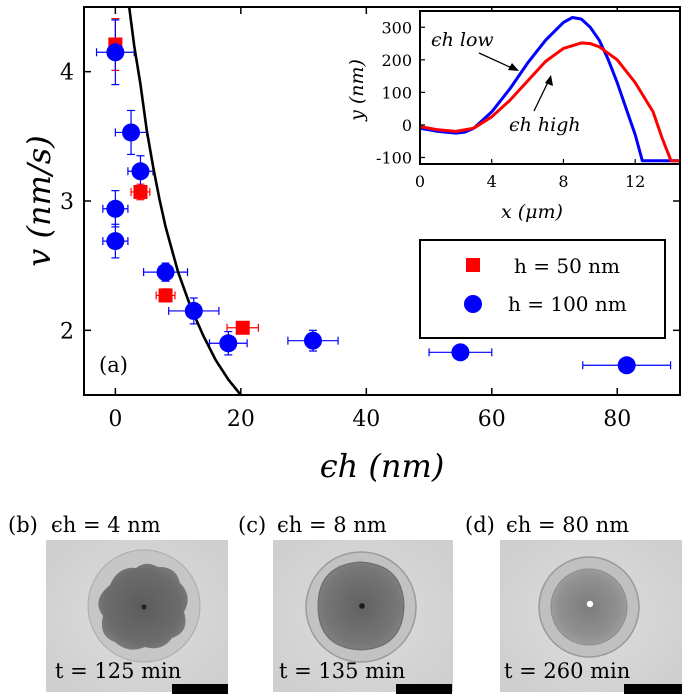 This screenshot has height=699, width=688. Describe the element at coordinates (617, 419) in the screenshot. I see `x-tick-label: 80` at that location.